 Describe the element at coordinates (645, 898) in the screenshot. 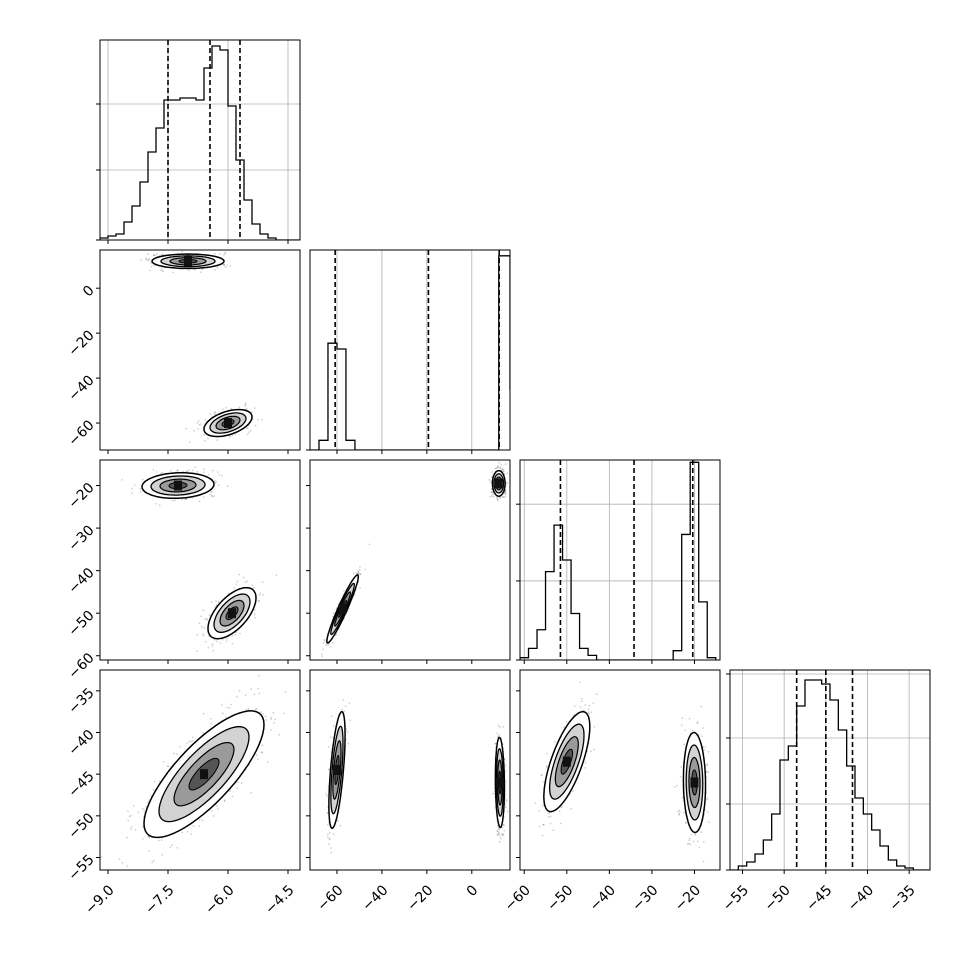

I see `x-tick-label-2-3: −30` at that location.